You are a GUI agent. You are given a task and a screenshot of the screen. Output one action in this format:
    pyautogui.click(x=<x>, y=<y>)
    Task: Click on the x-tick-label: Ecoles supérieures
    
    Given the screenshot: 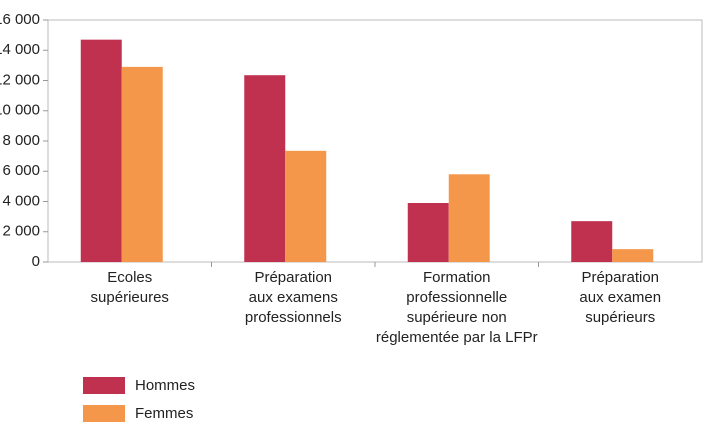 What is the action you would take?
    pyautogui.click(x=129, y=287)
    